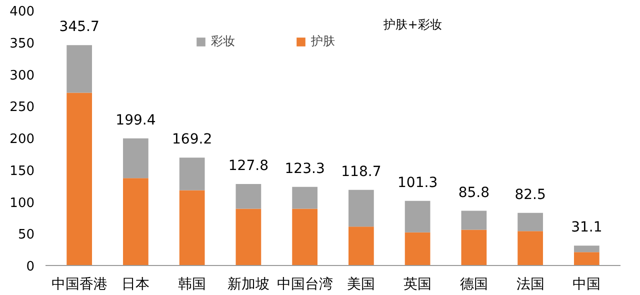 The width and height of the screenshot is (640, 295). I want to click on x-tick-label: 日本, so click(136, 284).